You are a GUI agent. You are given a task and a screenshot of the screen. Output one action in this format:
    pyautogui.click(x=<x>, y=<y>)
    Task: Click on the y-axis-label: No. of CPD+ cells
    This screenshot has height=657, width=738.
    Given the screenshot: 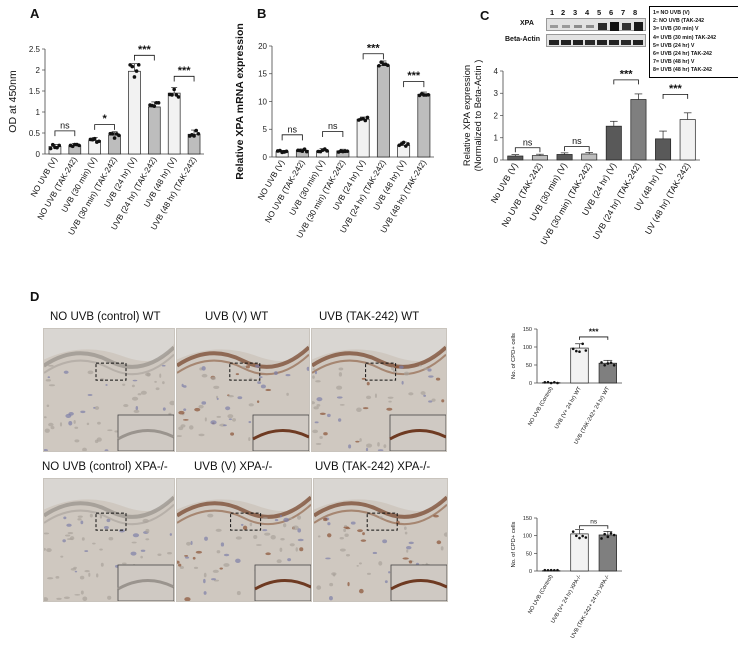 What is the action you would take?
    pyautogui.click(x=514, y=544)
    